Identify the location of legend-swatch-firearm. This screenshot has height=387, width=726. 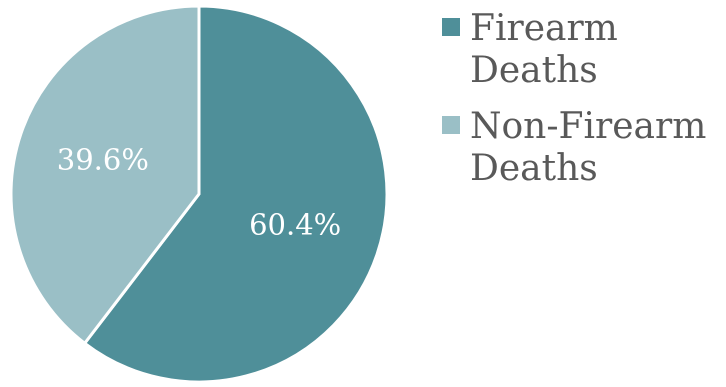
(451, 27).